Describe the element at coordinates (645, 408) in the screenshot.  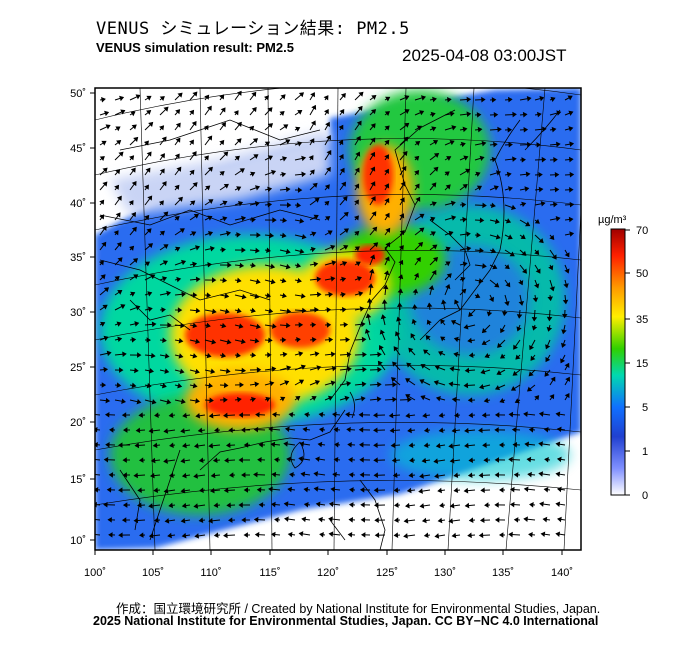
I see `colorbar-tick-label: 5` at that location.